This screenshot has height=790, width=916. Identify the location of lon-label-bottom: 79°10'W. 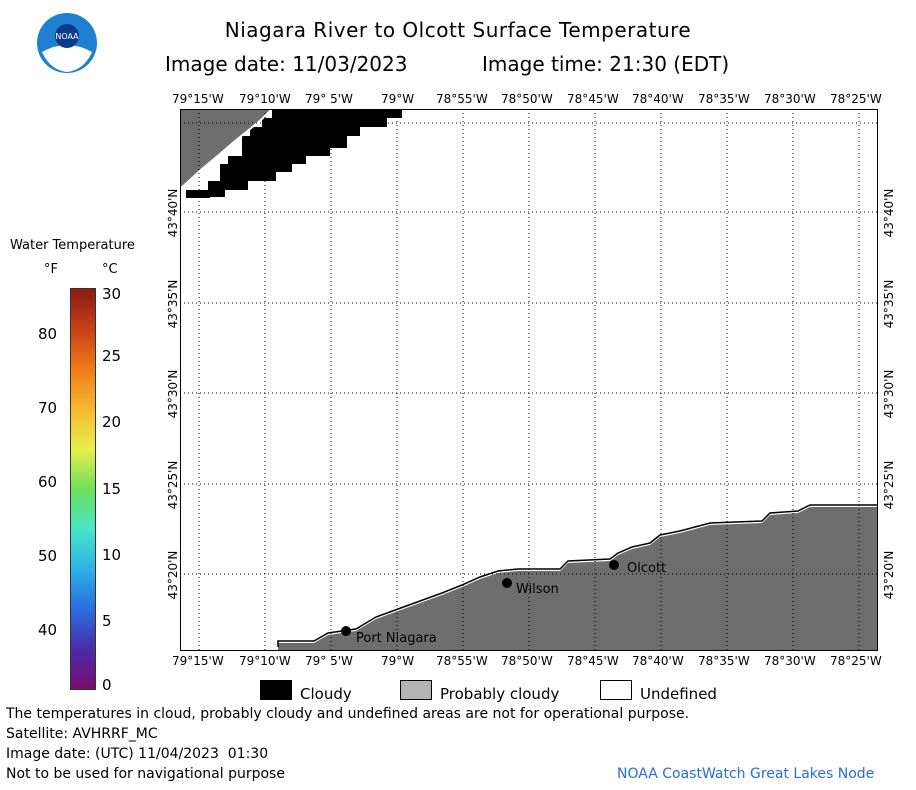
(265, 661).